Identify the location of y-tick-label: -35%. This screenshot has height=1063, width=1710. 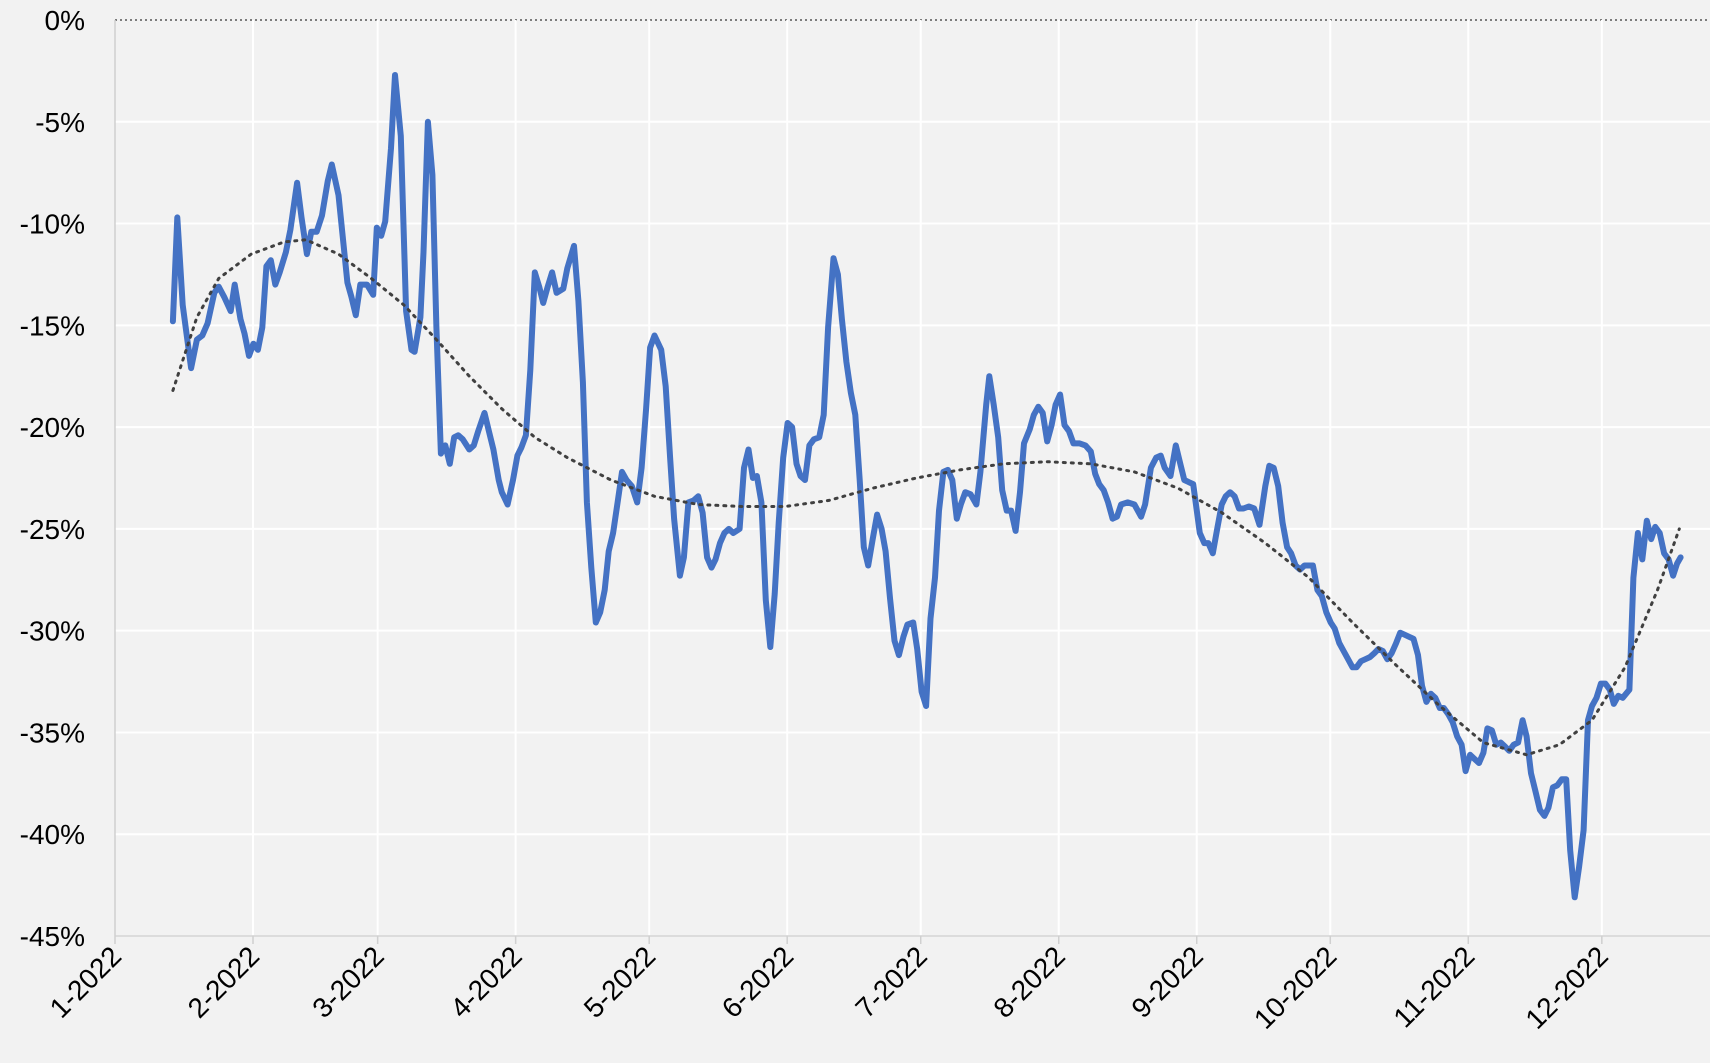
(52, 732).